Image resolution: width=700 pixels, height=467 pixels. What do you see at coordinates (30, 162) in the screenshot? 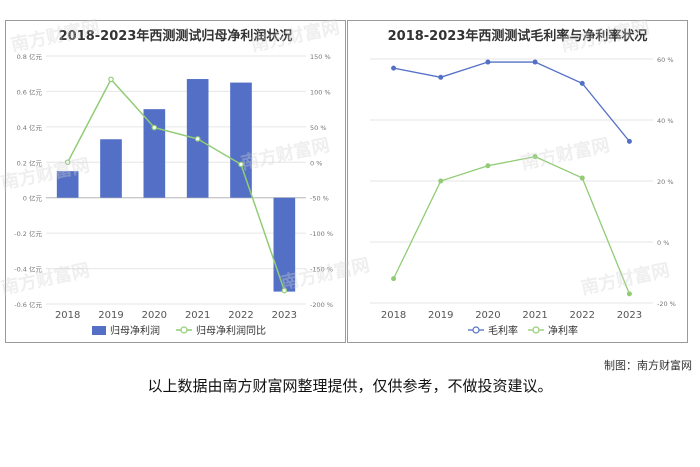
I see `y-tick-label-left: 0.2 亿元` at bounding box center [30, 162].